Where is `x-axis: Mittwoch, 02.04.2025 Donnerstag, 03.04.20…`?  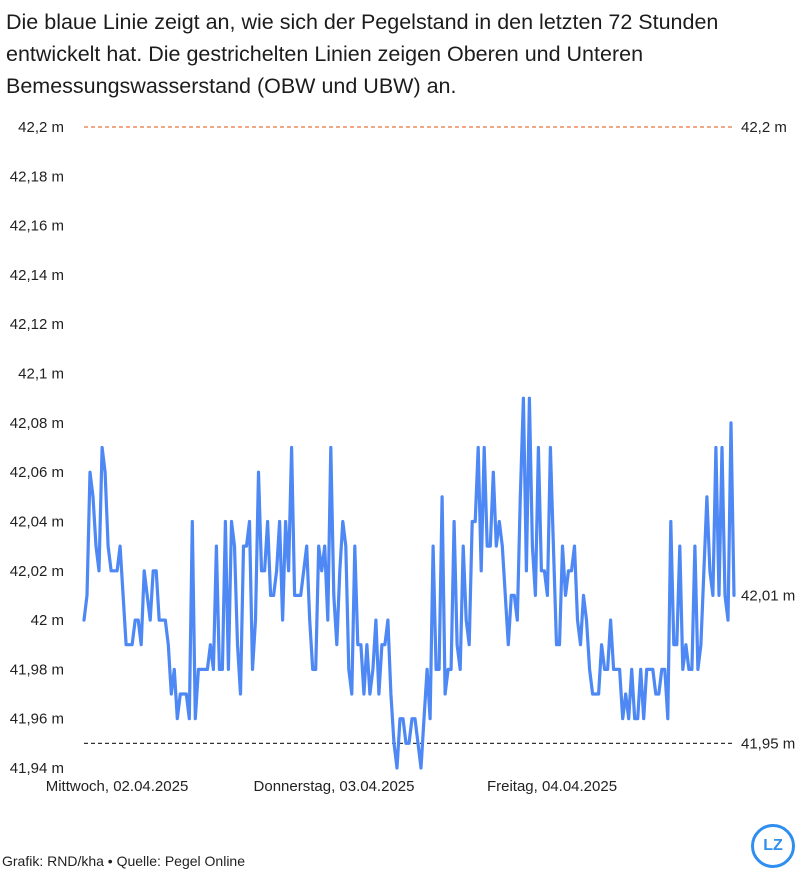
x-axis: Mittwoch, 02.04.2025 Donnerstag, 03.04.20… is located at coordinates (331, 786).